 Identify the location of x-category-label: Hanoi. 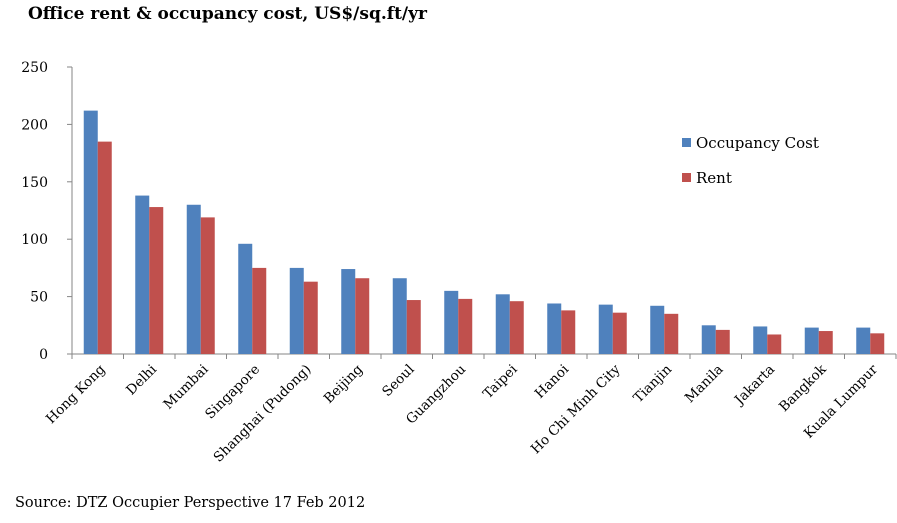
(552, 381).